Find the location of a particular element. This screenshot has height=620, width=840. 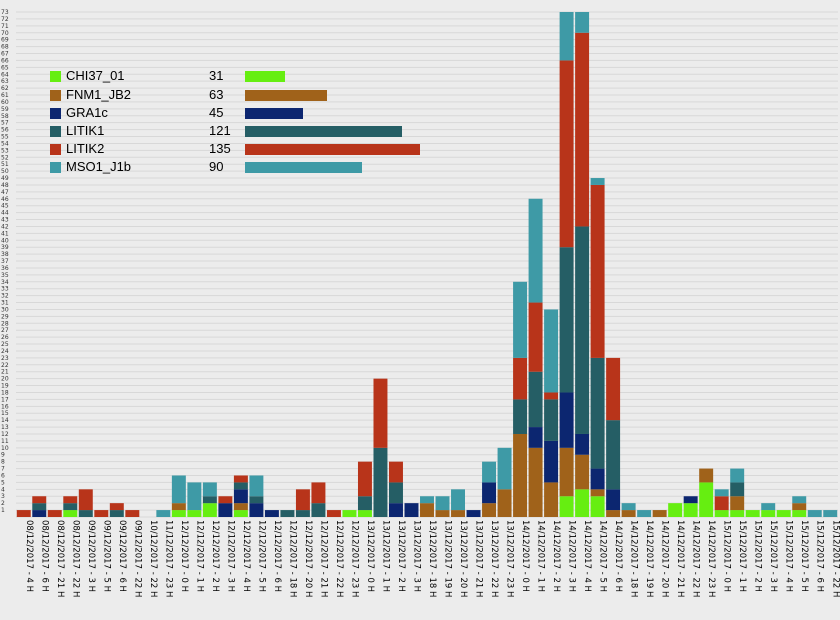

legend-series-name: MSO1_J1b is located at coordinates (99, 166).